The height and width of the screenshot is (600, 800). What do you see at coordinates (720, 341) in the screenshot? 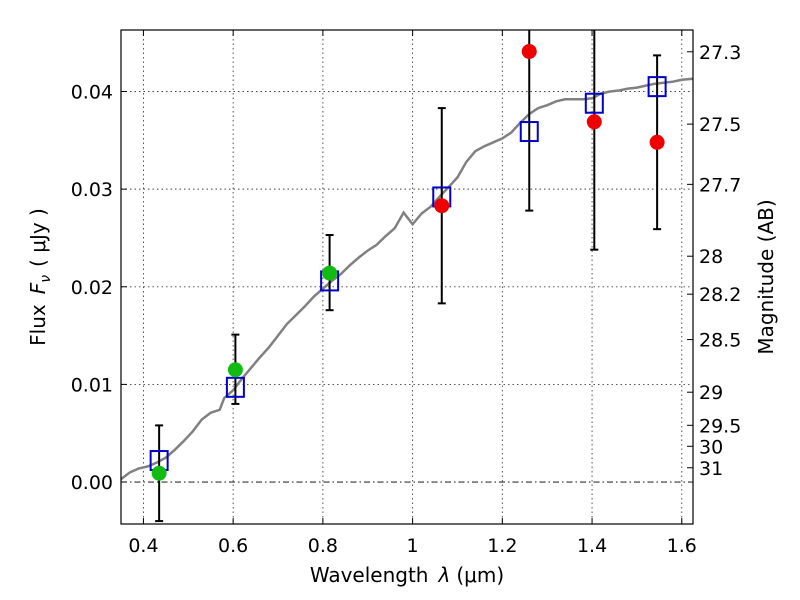
I see `magnitude-tick-label: 28.5` at bounding box center [720, 341].